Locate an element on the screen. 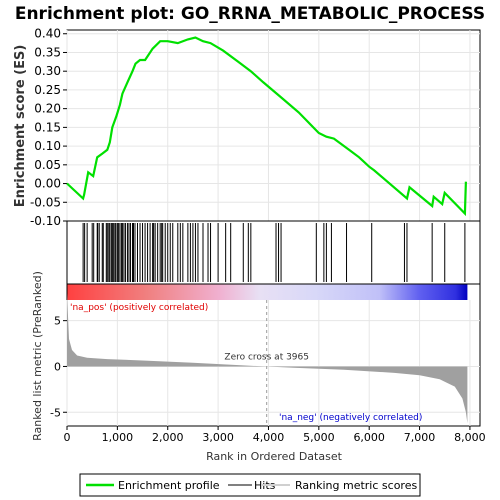 The width and height of the screenshot is (500, 500). metric-y-axis-label: Ranked list metric (PreRanked) is located at coordinates (37, 356).